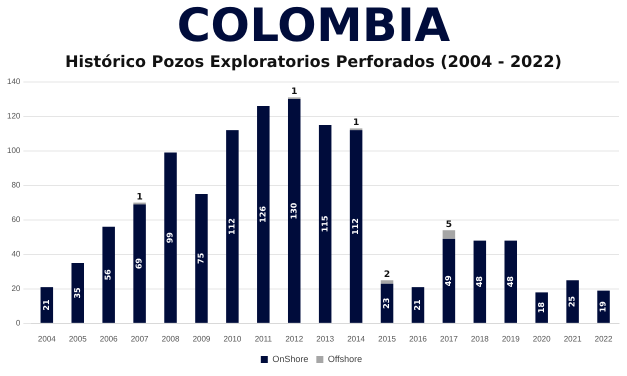 The width and height of the screenshot is (627, 376). I want to click on x-tick-label: 2005, so click(78, 339).